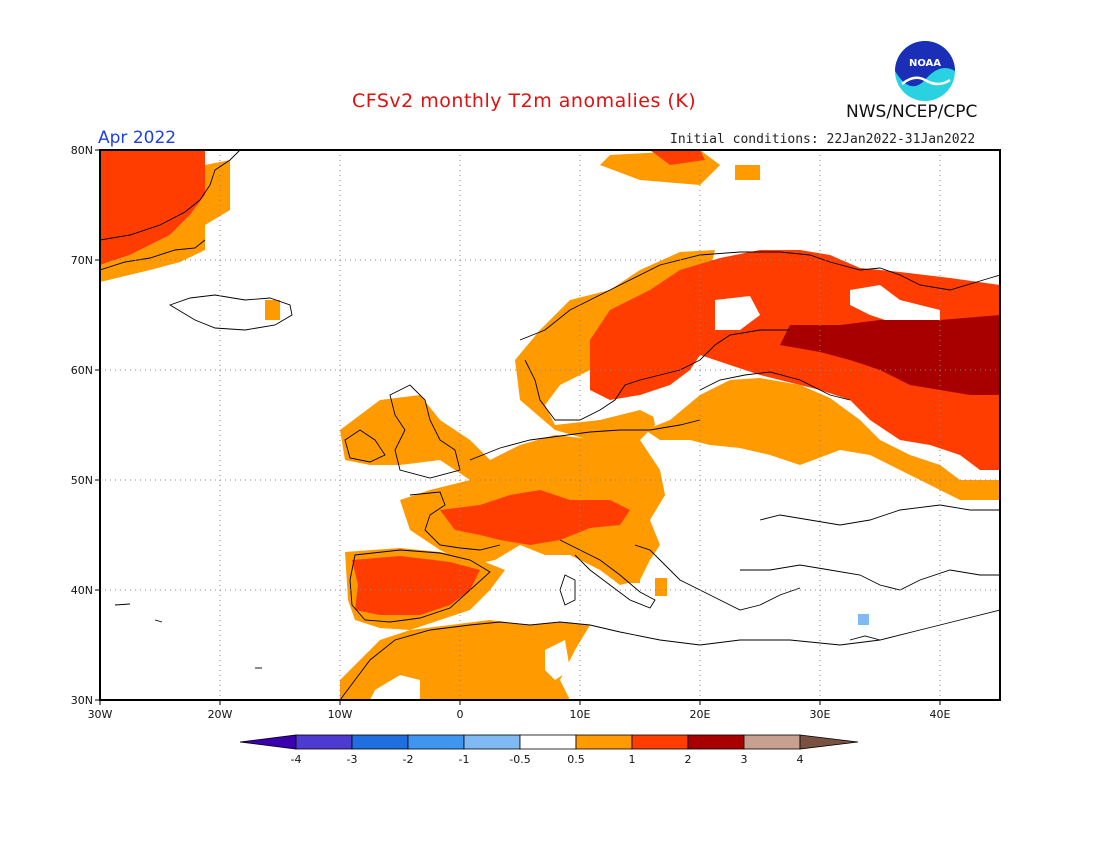 The width and height of the screenshot is (1100, 850). What do you see at coordinates (863, 619) in the screenshot?
I see `anomaly-cyprus-cold` at bounding box center [863, 619].